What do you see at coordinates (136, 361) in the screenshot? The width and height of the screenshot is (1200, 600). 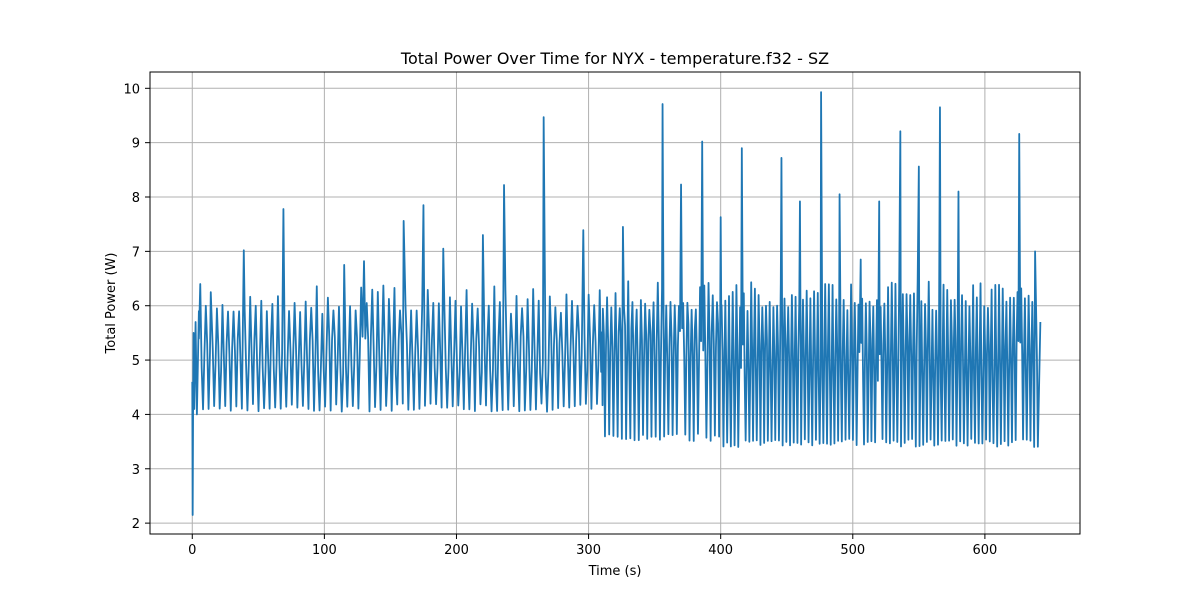 I see `y-tick-label: 5` at bounding box center [136, 361].